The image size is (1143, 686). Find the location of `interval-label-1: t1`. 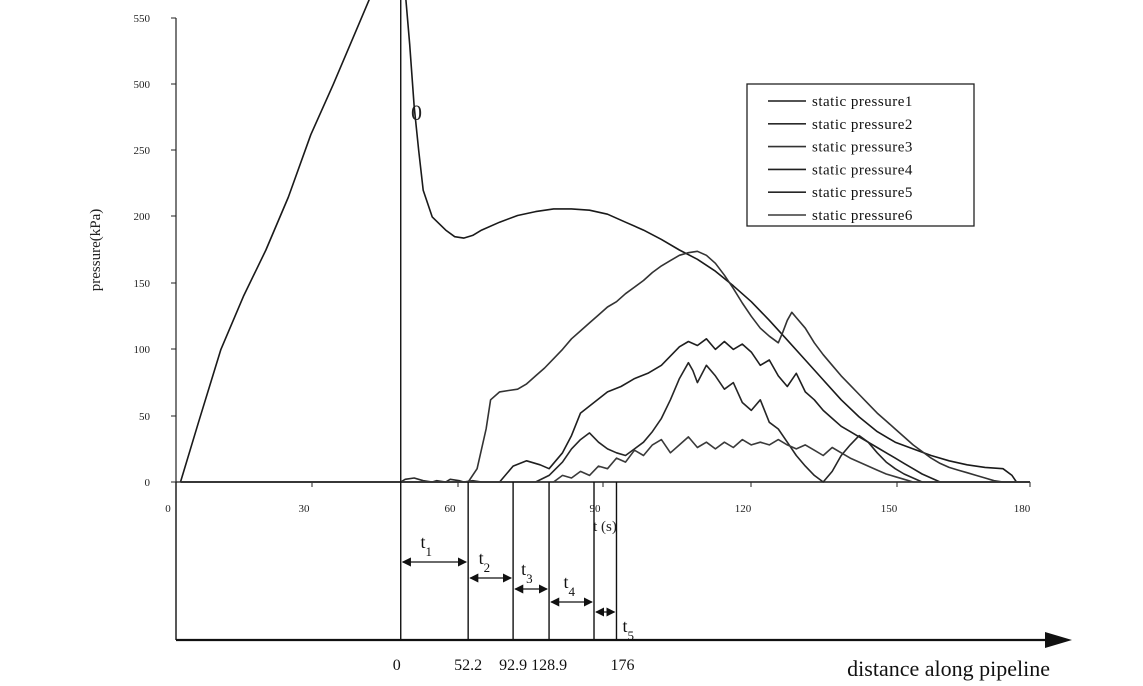

interval-label-1: t1 is located at coordinates (426, 545).